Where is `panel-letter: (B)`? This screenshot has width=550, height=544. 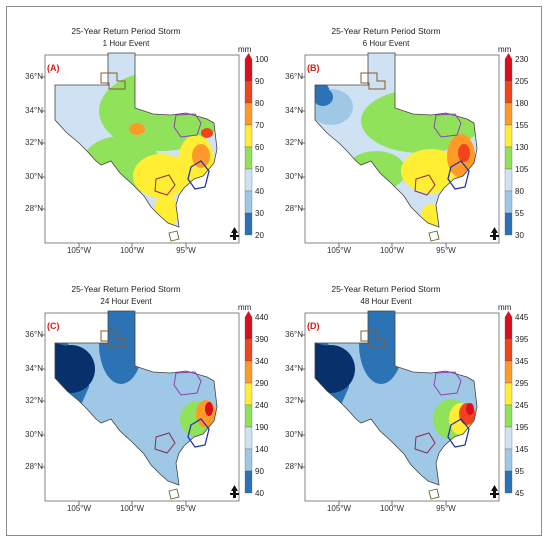
panel-letter: (B) is located at coordinates (313, 68).